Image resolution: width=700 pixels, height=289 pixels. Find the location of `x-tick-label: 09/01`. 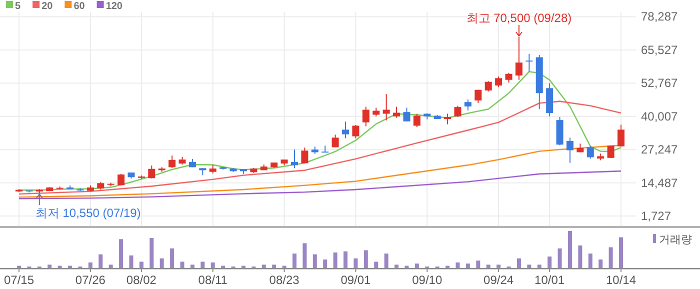

x-tick-label: 09/01 is located at coordinates (356, 280).